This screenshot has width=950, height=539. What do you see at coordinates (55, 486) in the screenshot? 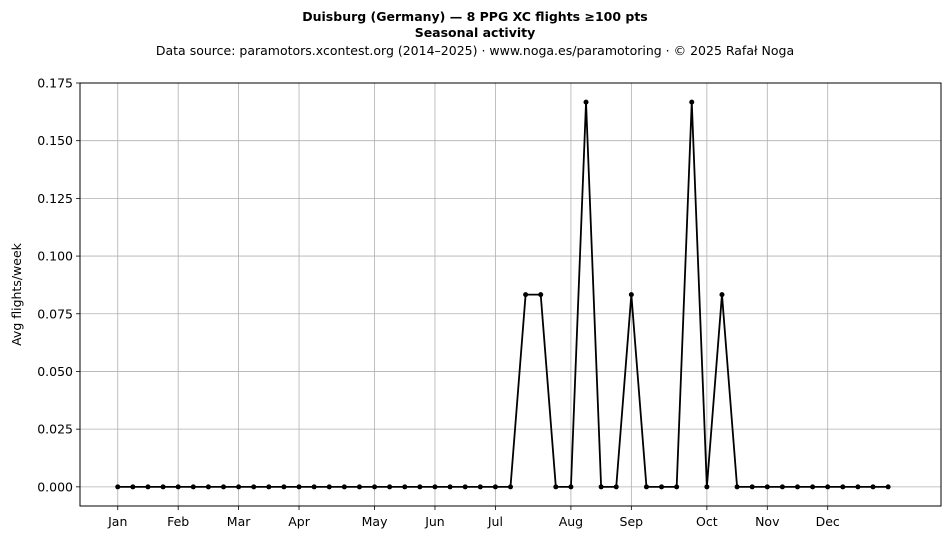
I see `y-tick-label: 0.000` at bounding box center [55, 486].